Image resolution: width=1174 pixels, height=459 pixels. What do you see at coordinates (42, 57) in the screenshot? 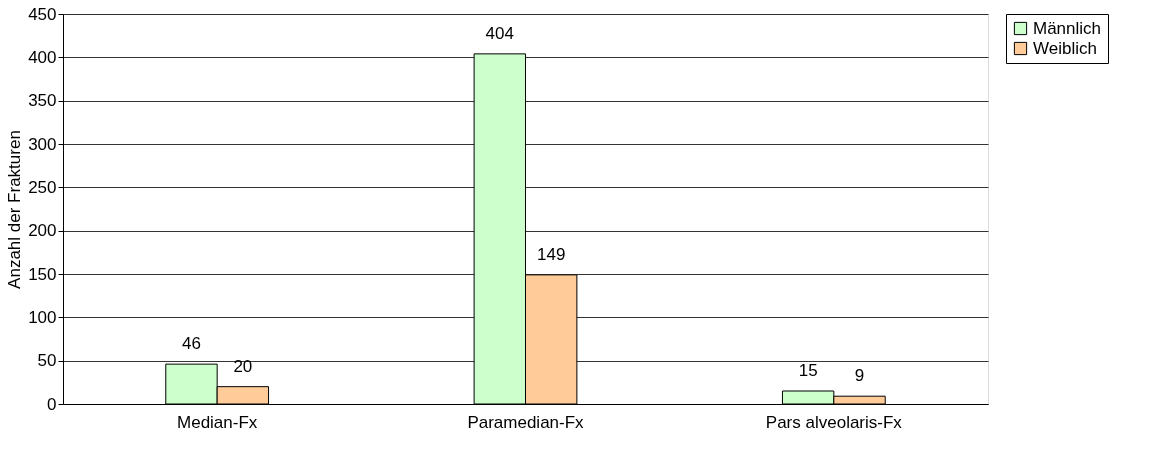
I see `y-tick-label: 400` at bounding box center [42, 57].